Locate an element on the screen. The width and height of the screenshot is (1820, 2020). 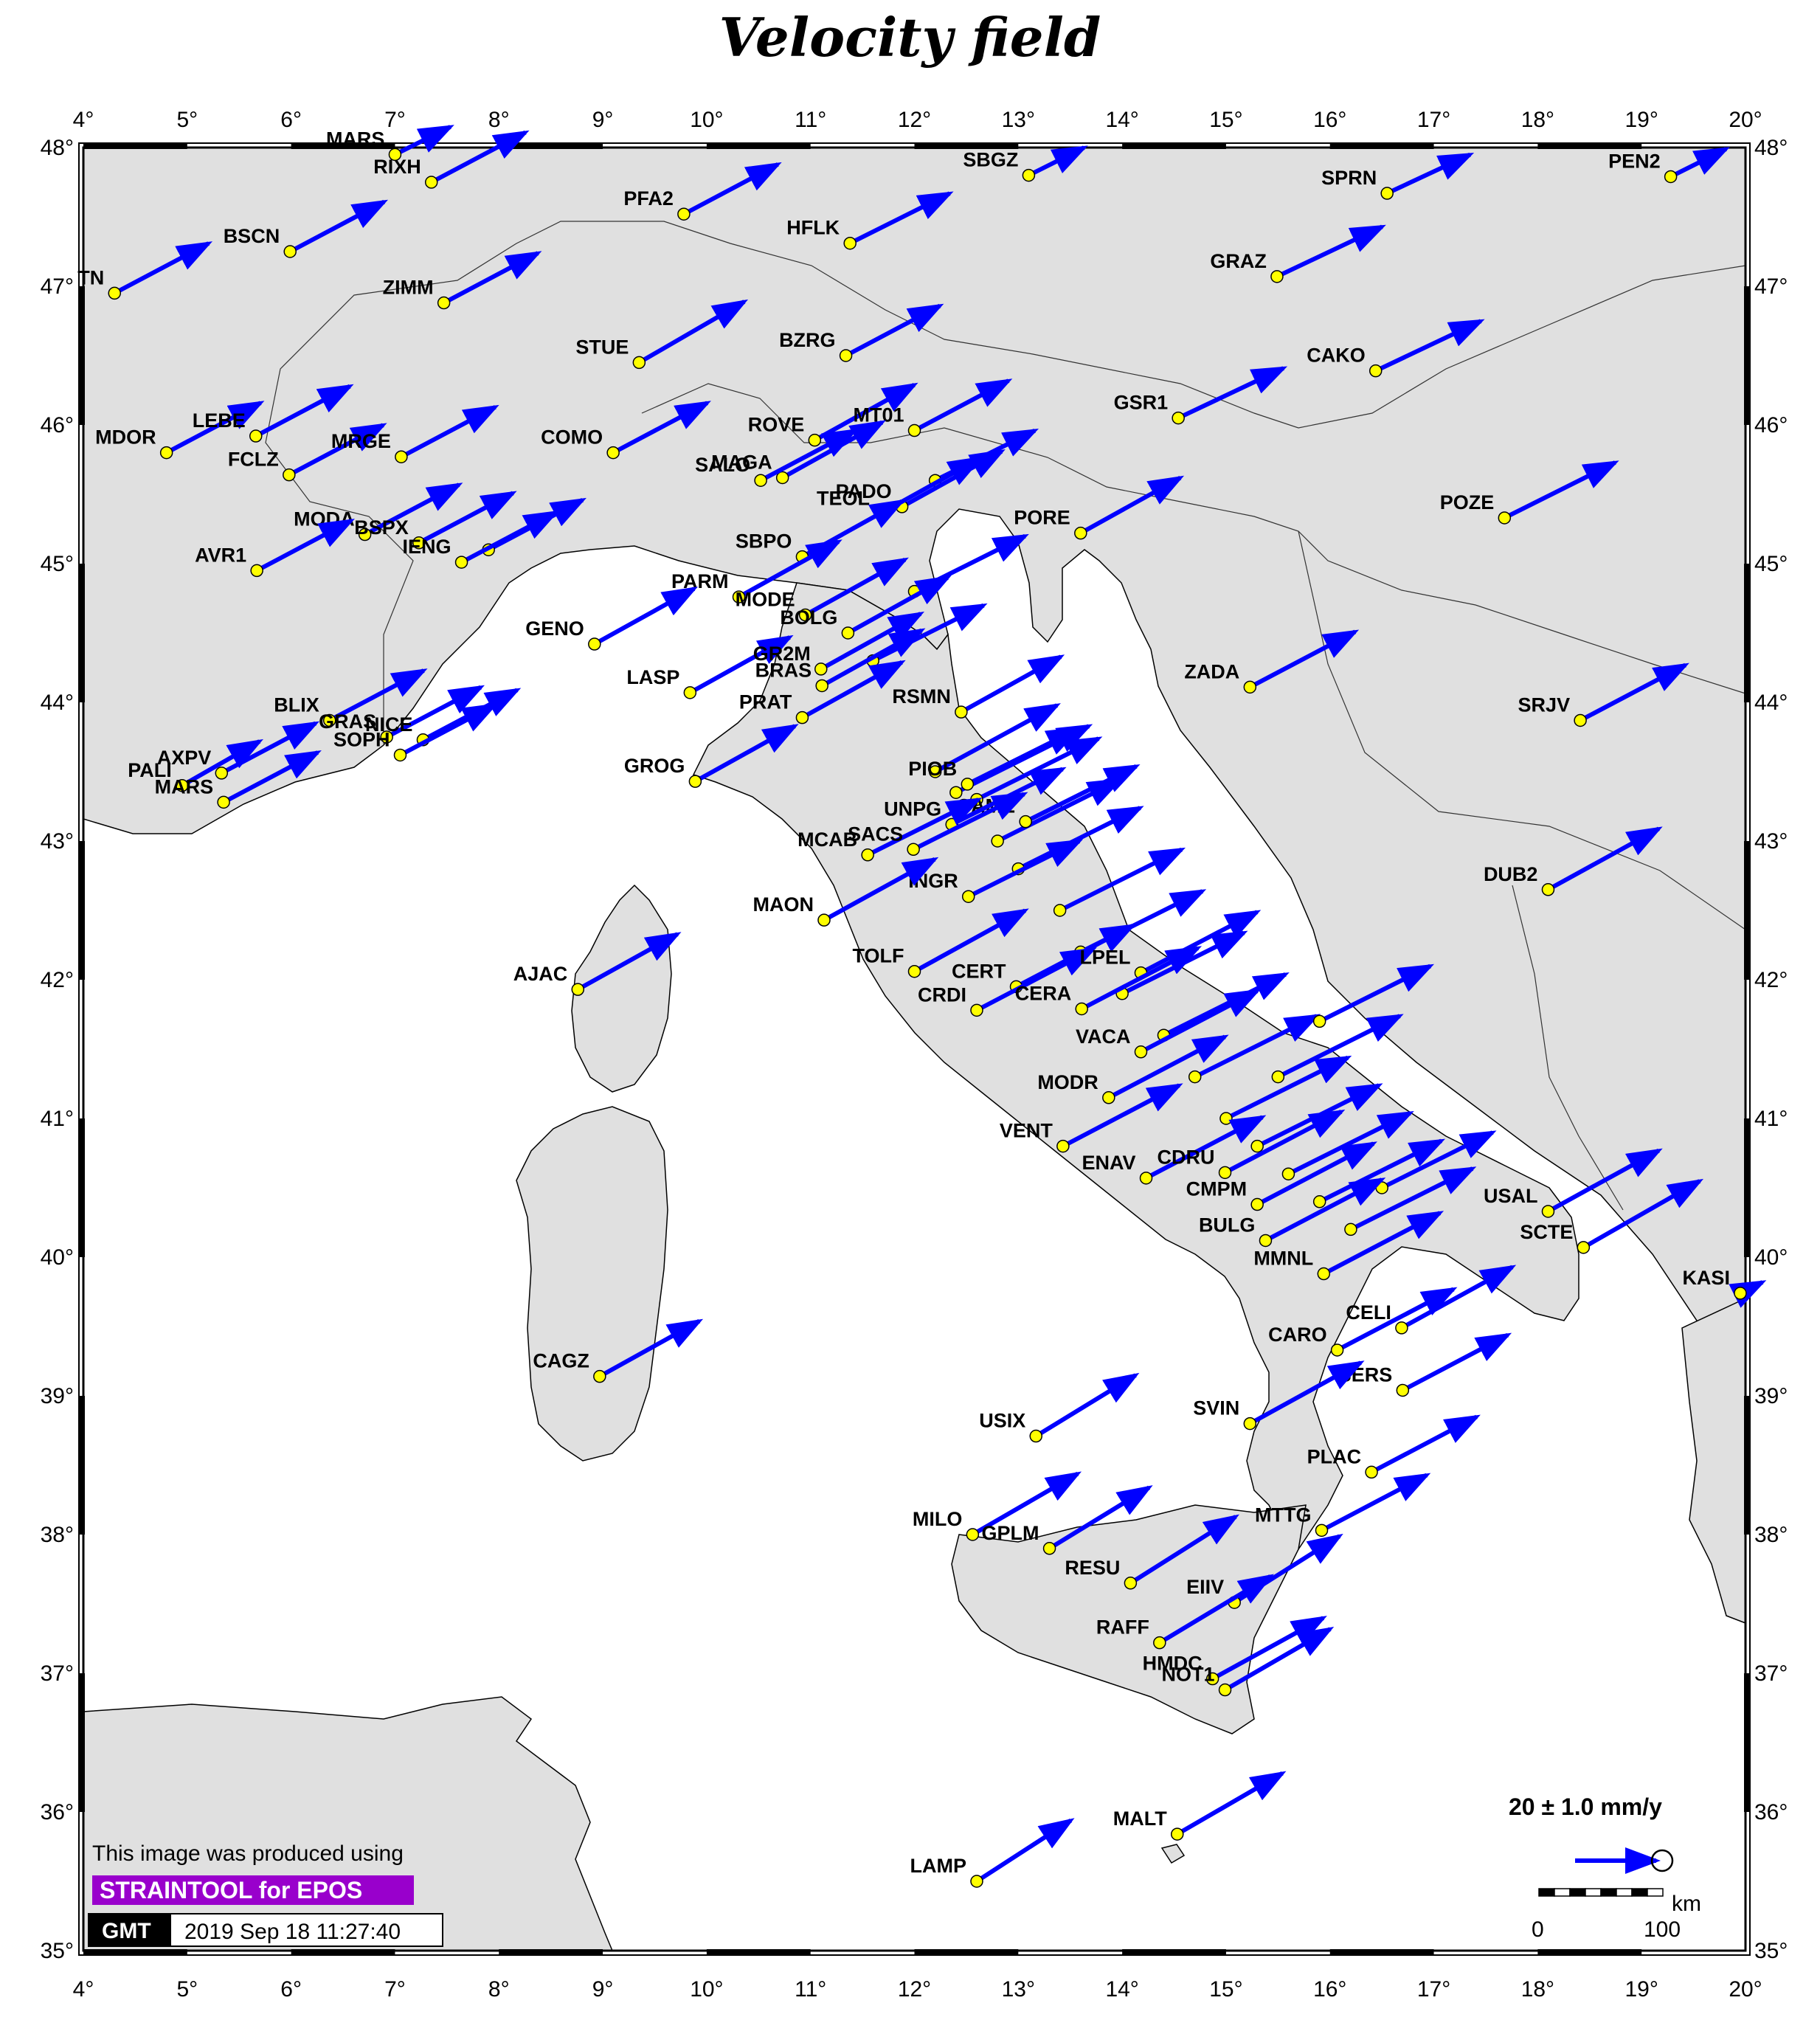
station-label: CERA is located at coordinates (1043, 993).